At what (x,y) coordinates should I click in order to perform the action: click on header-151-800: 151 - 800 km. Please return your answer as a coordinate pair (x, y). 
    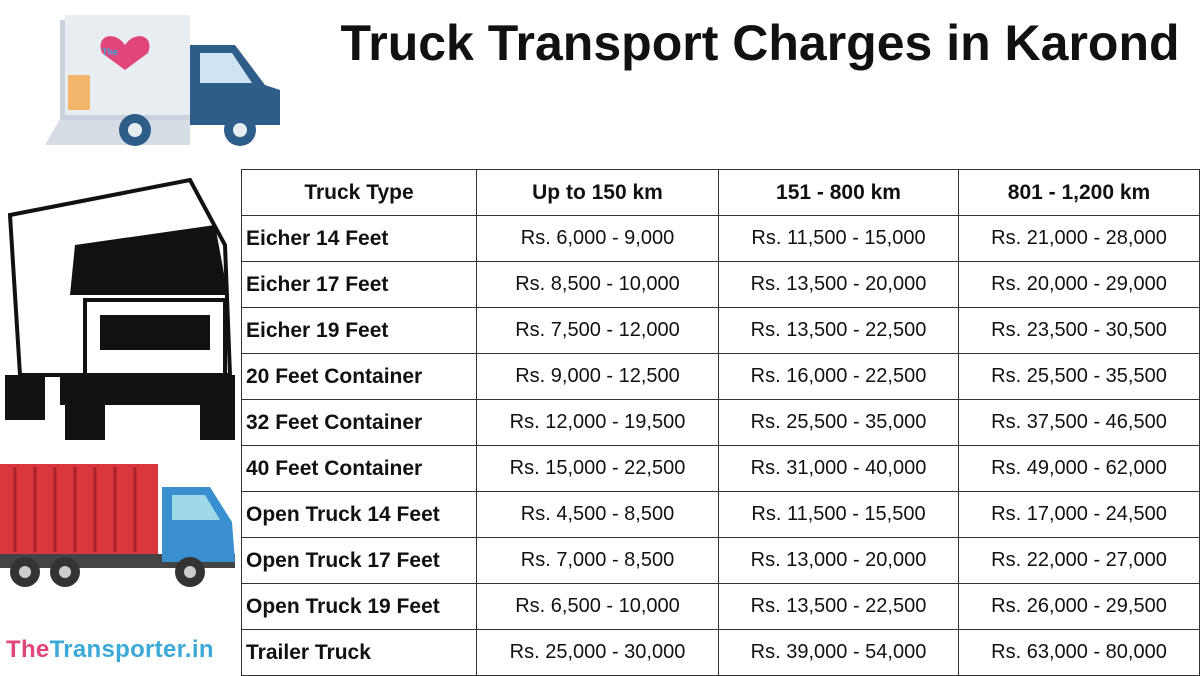
    Looking at the image, I should click on (838, 192).